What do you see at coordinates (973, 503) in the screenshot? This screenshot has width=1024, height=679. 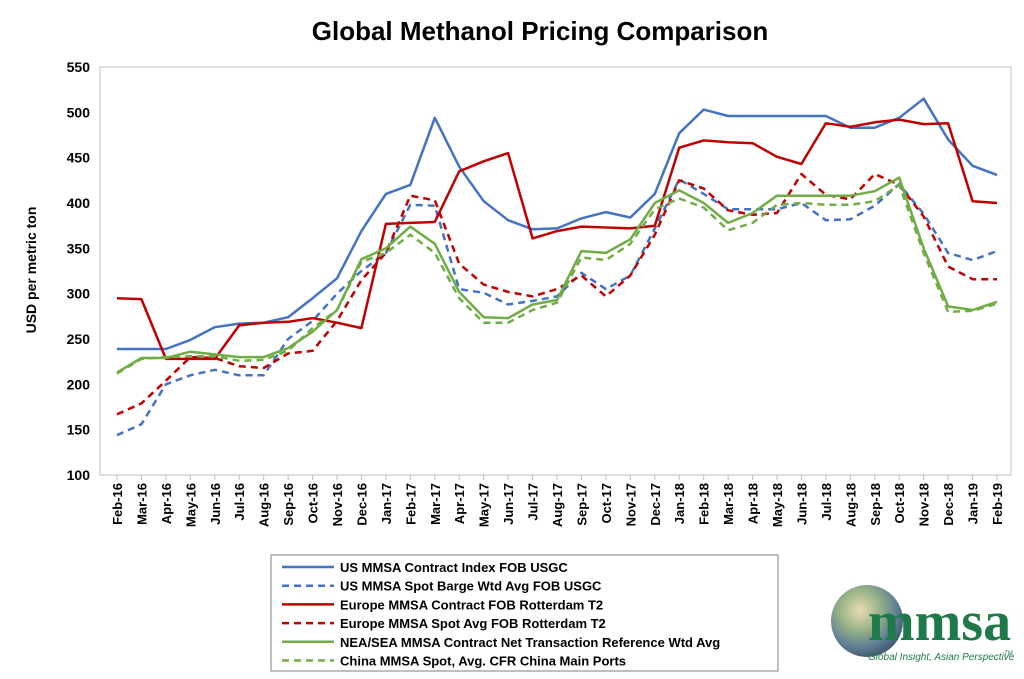 I see `x-tick-label: Jan-19` at bounding box center [973, 503].